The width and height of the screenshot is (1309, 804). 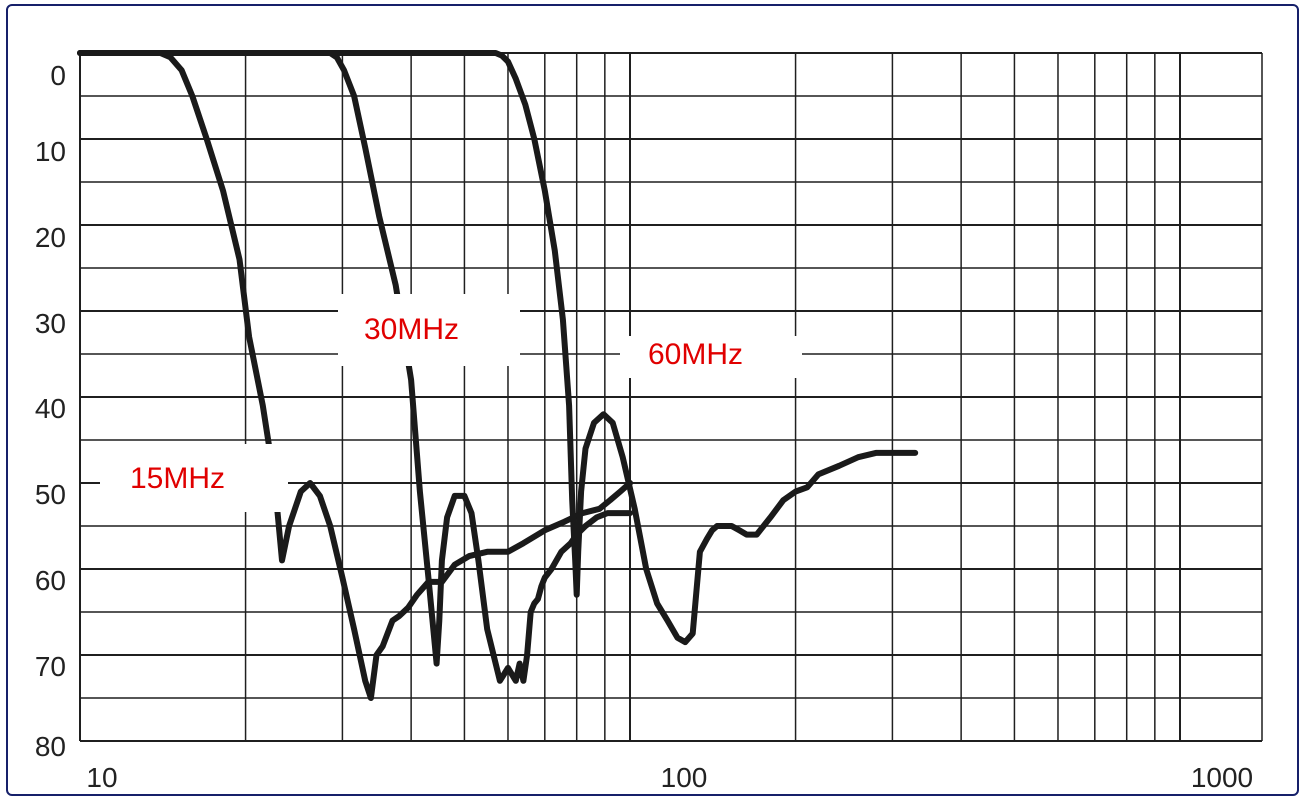 I want to click on annotation-15mhz-bg, so click(x=194, y=478).